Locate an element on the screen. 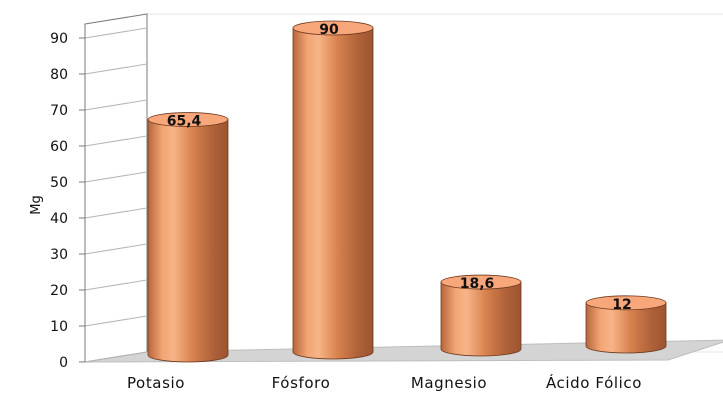  side-wall is located at coordinates (116, 188).